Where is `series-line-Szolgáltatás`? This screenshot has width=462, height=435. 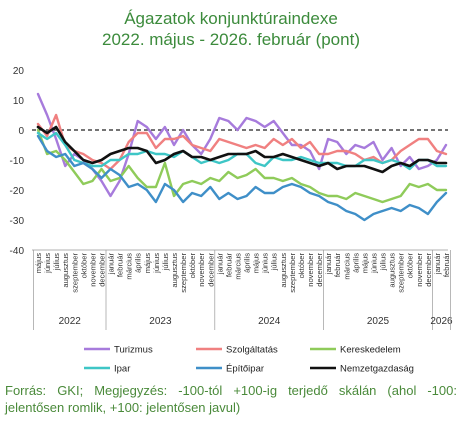 series-line-Szolgáltatás is located at coordinates (242, 142).